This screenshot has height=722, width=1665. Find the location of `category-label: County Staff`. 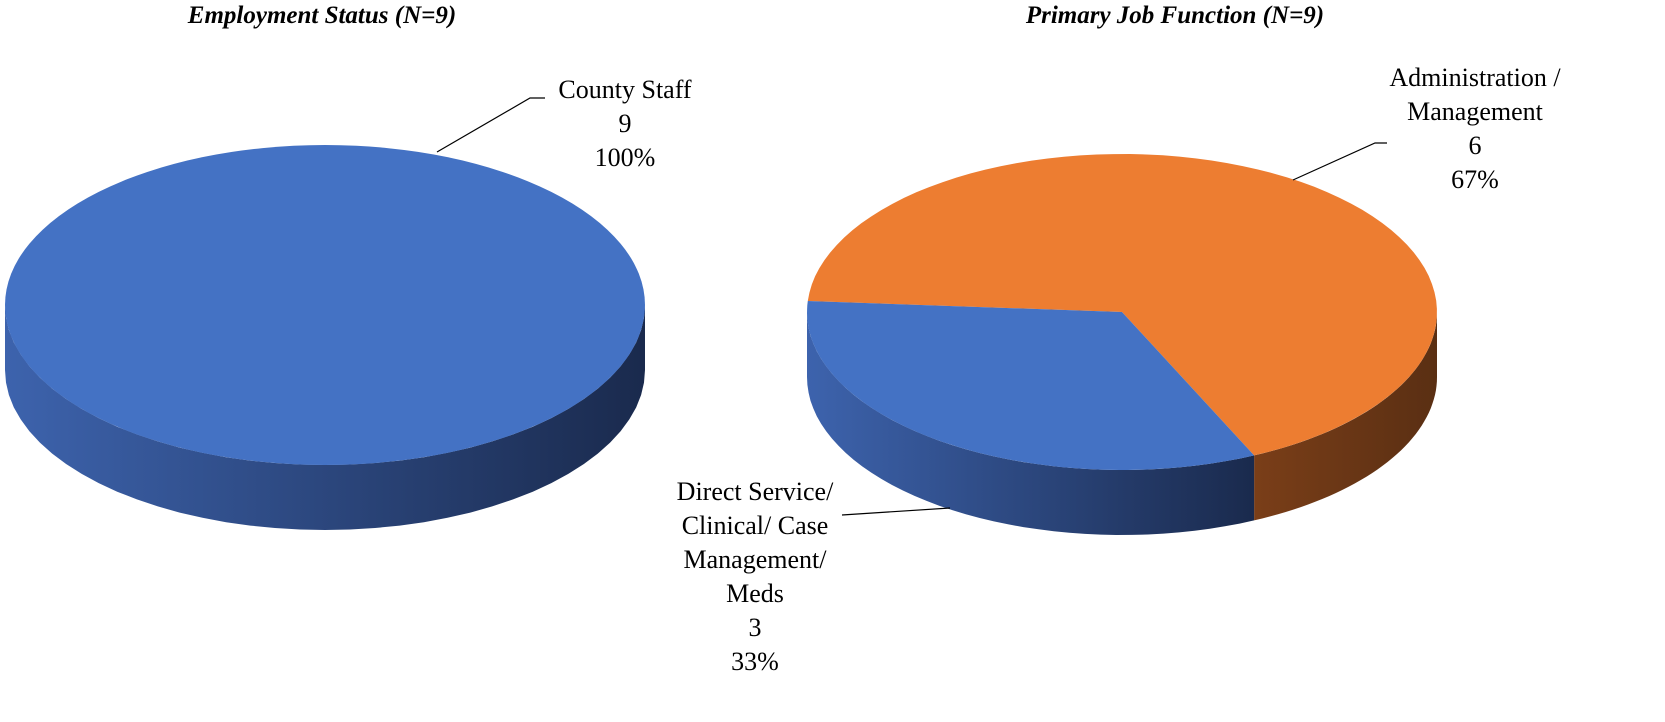

category-label: County Staff is located at coordinates (625, 89).